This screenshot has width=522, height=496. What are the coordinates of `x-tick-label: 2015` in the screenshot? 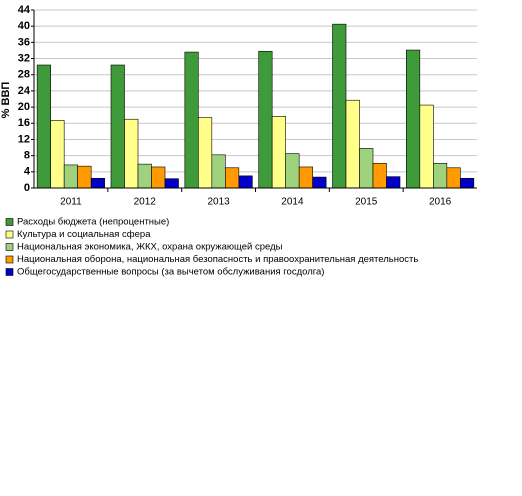 It's located at (366, 202).